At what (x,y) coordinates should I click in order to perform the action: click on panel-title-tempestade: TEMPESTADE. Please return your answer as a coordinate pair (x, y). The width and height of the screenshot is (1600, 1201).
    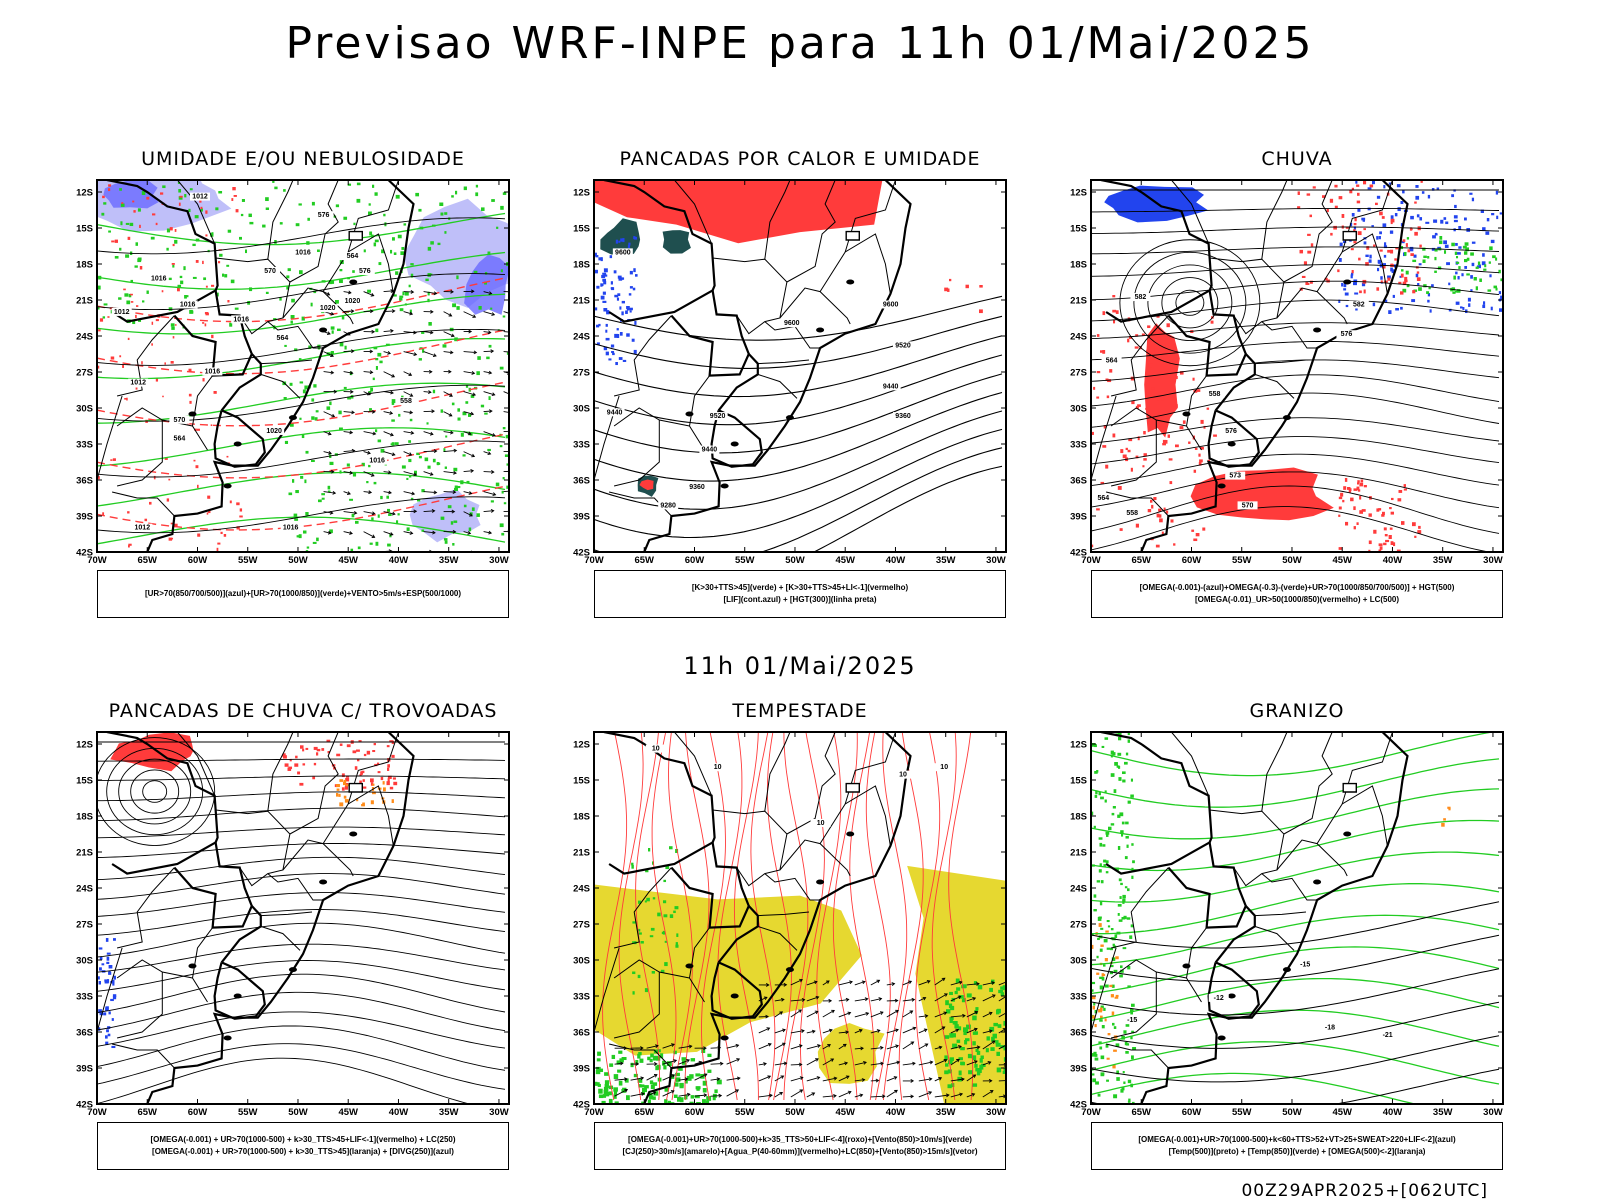
    Looking at the image, I should click on (800, 711).